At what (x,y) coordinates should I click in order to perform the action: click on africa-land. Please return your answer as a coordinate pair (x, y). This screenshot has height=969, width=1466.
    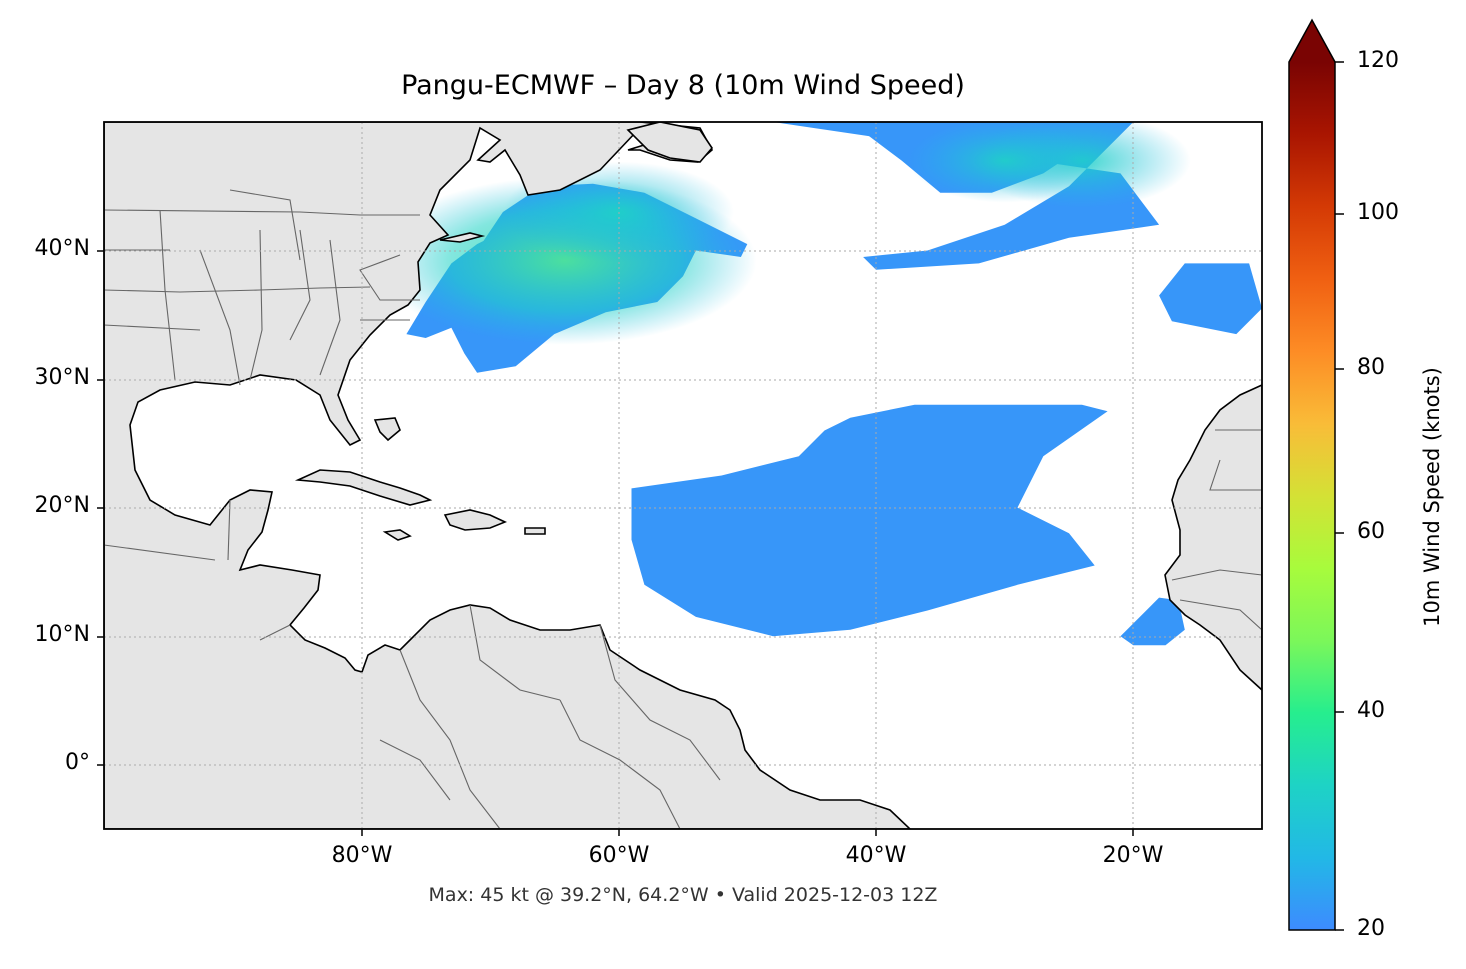
    Looking at the image, I should click on (1213, 538).